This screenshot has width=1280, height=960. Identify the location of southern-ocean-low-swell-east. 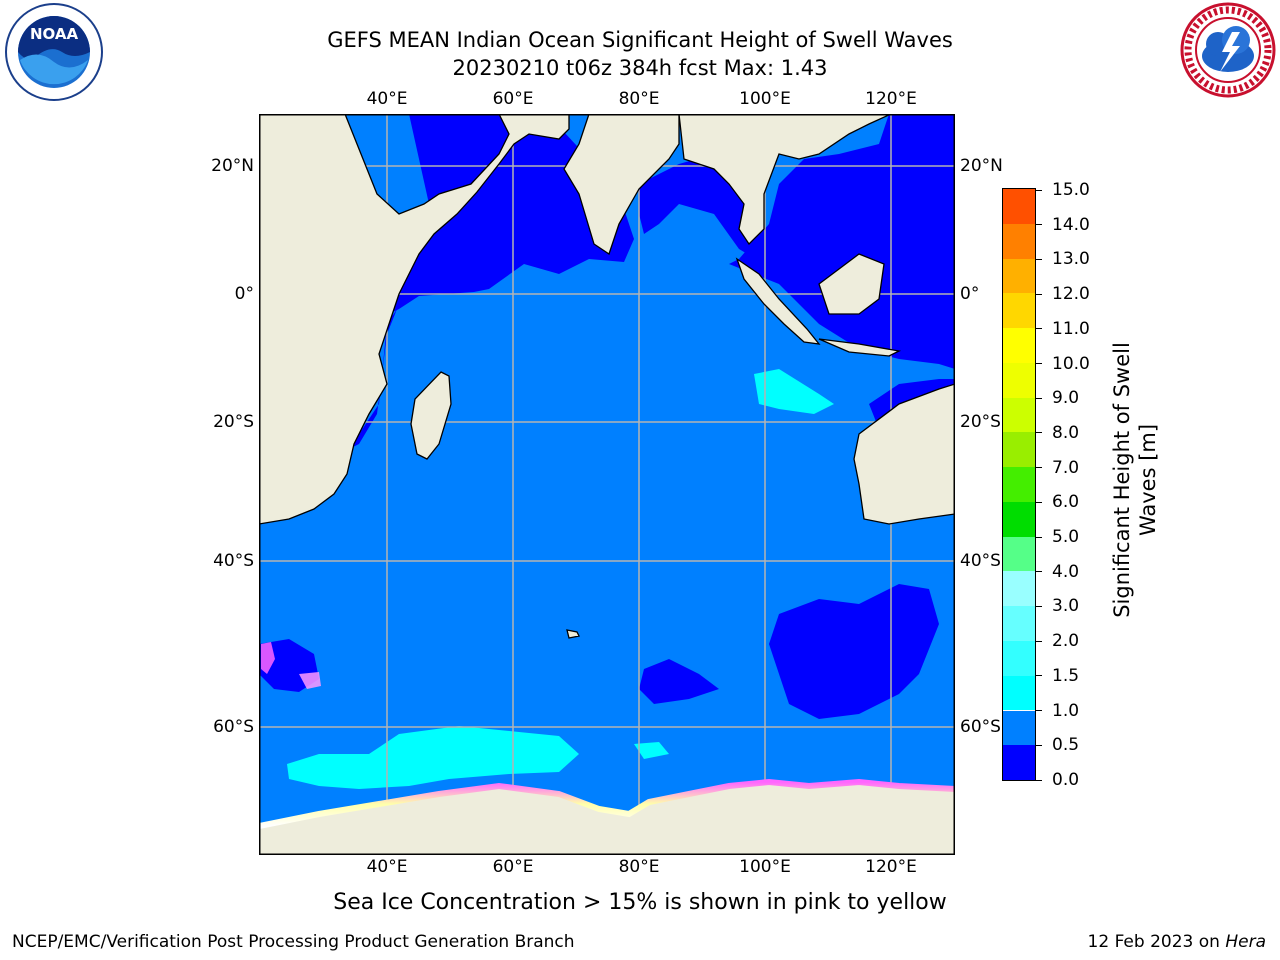
(854, 651).